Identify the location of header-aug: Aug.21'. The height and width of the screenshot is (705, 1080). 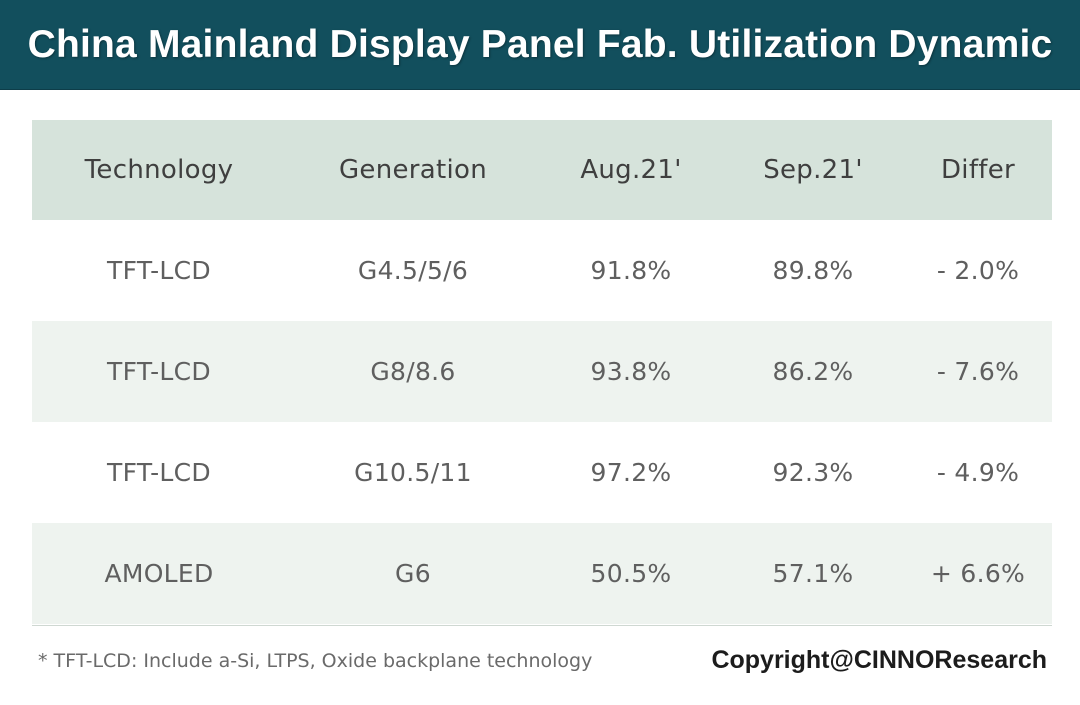
(631, 170).